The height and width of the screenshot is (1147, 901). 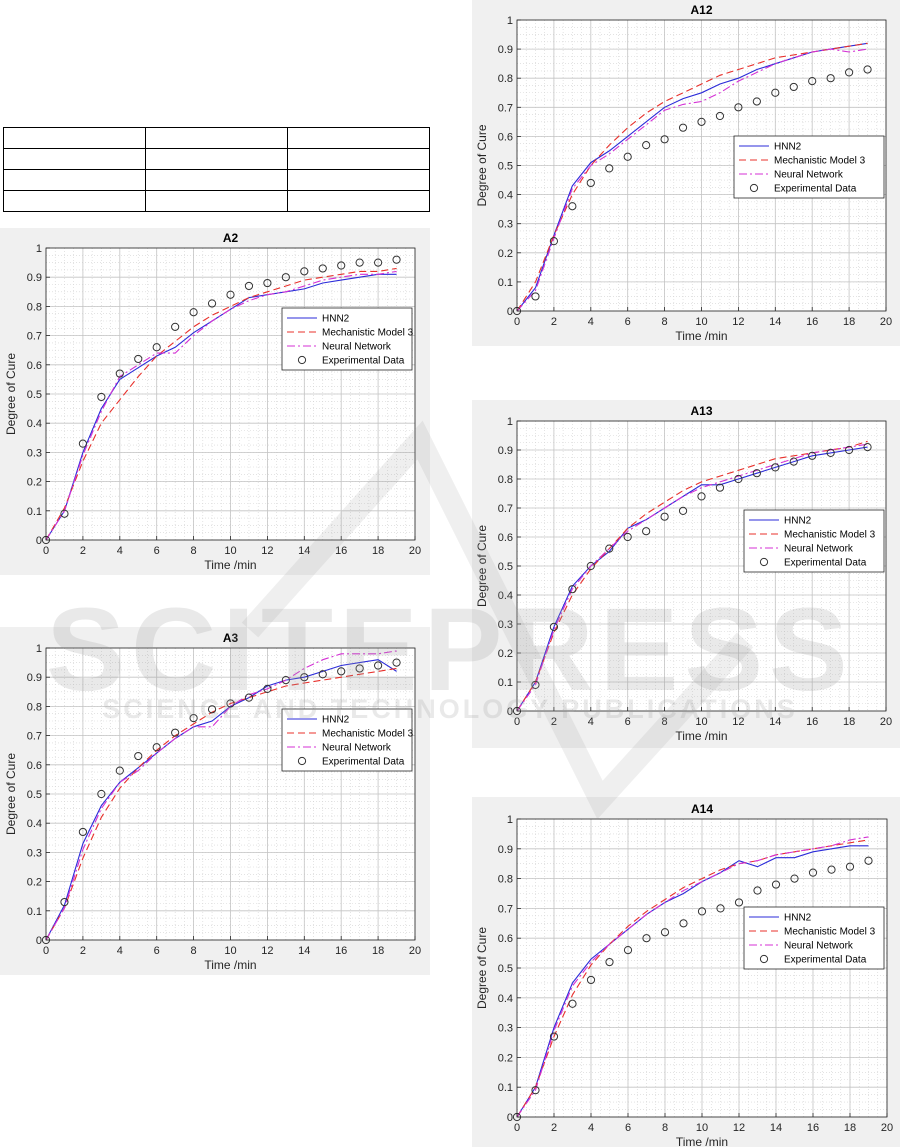 What do you see at coordinates (216, 169) in the screenshot?
I see `data-table` at bounding box center [216, 169].